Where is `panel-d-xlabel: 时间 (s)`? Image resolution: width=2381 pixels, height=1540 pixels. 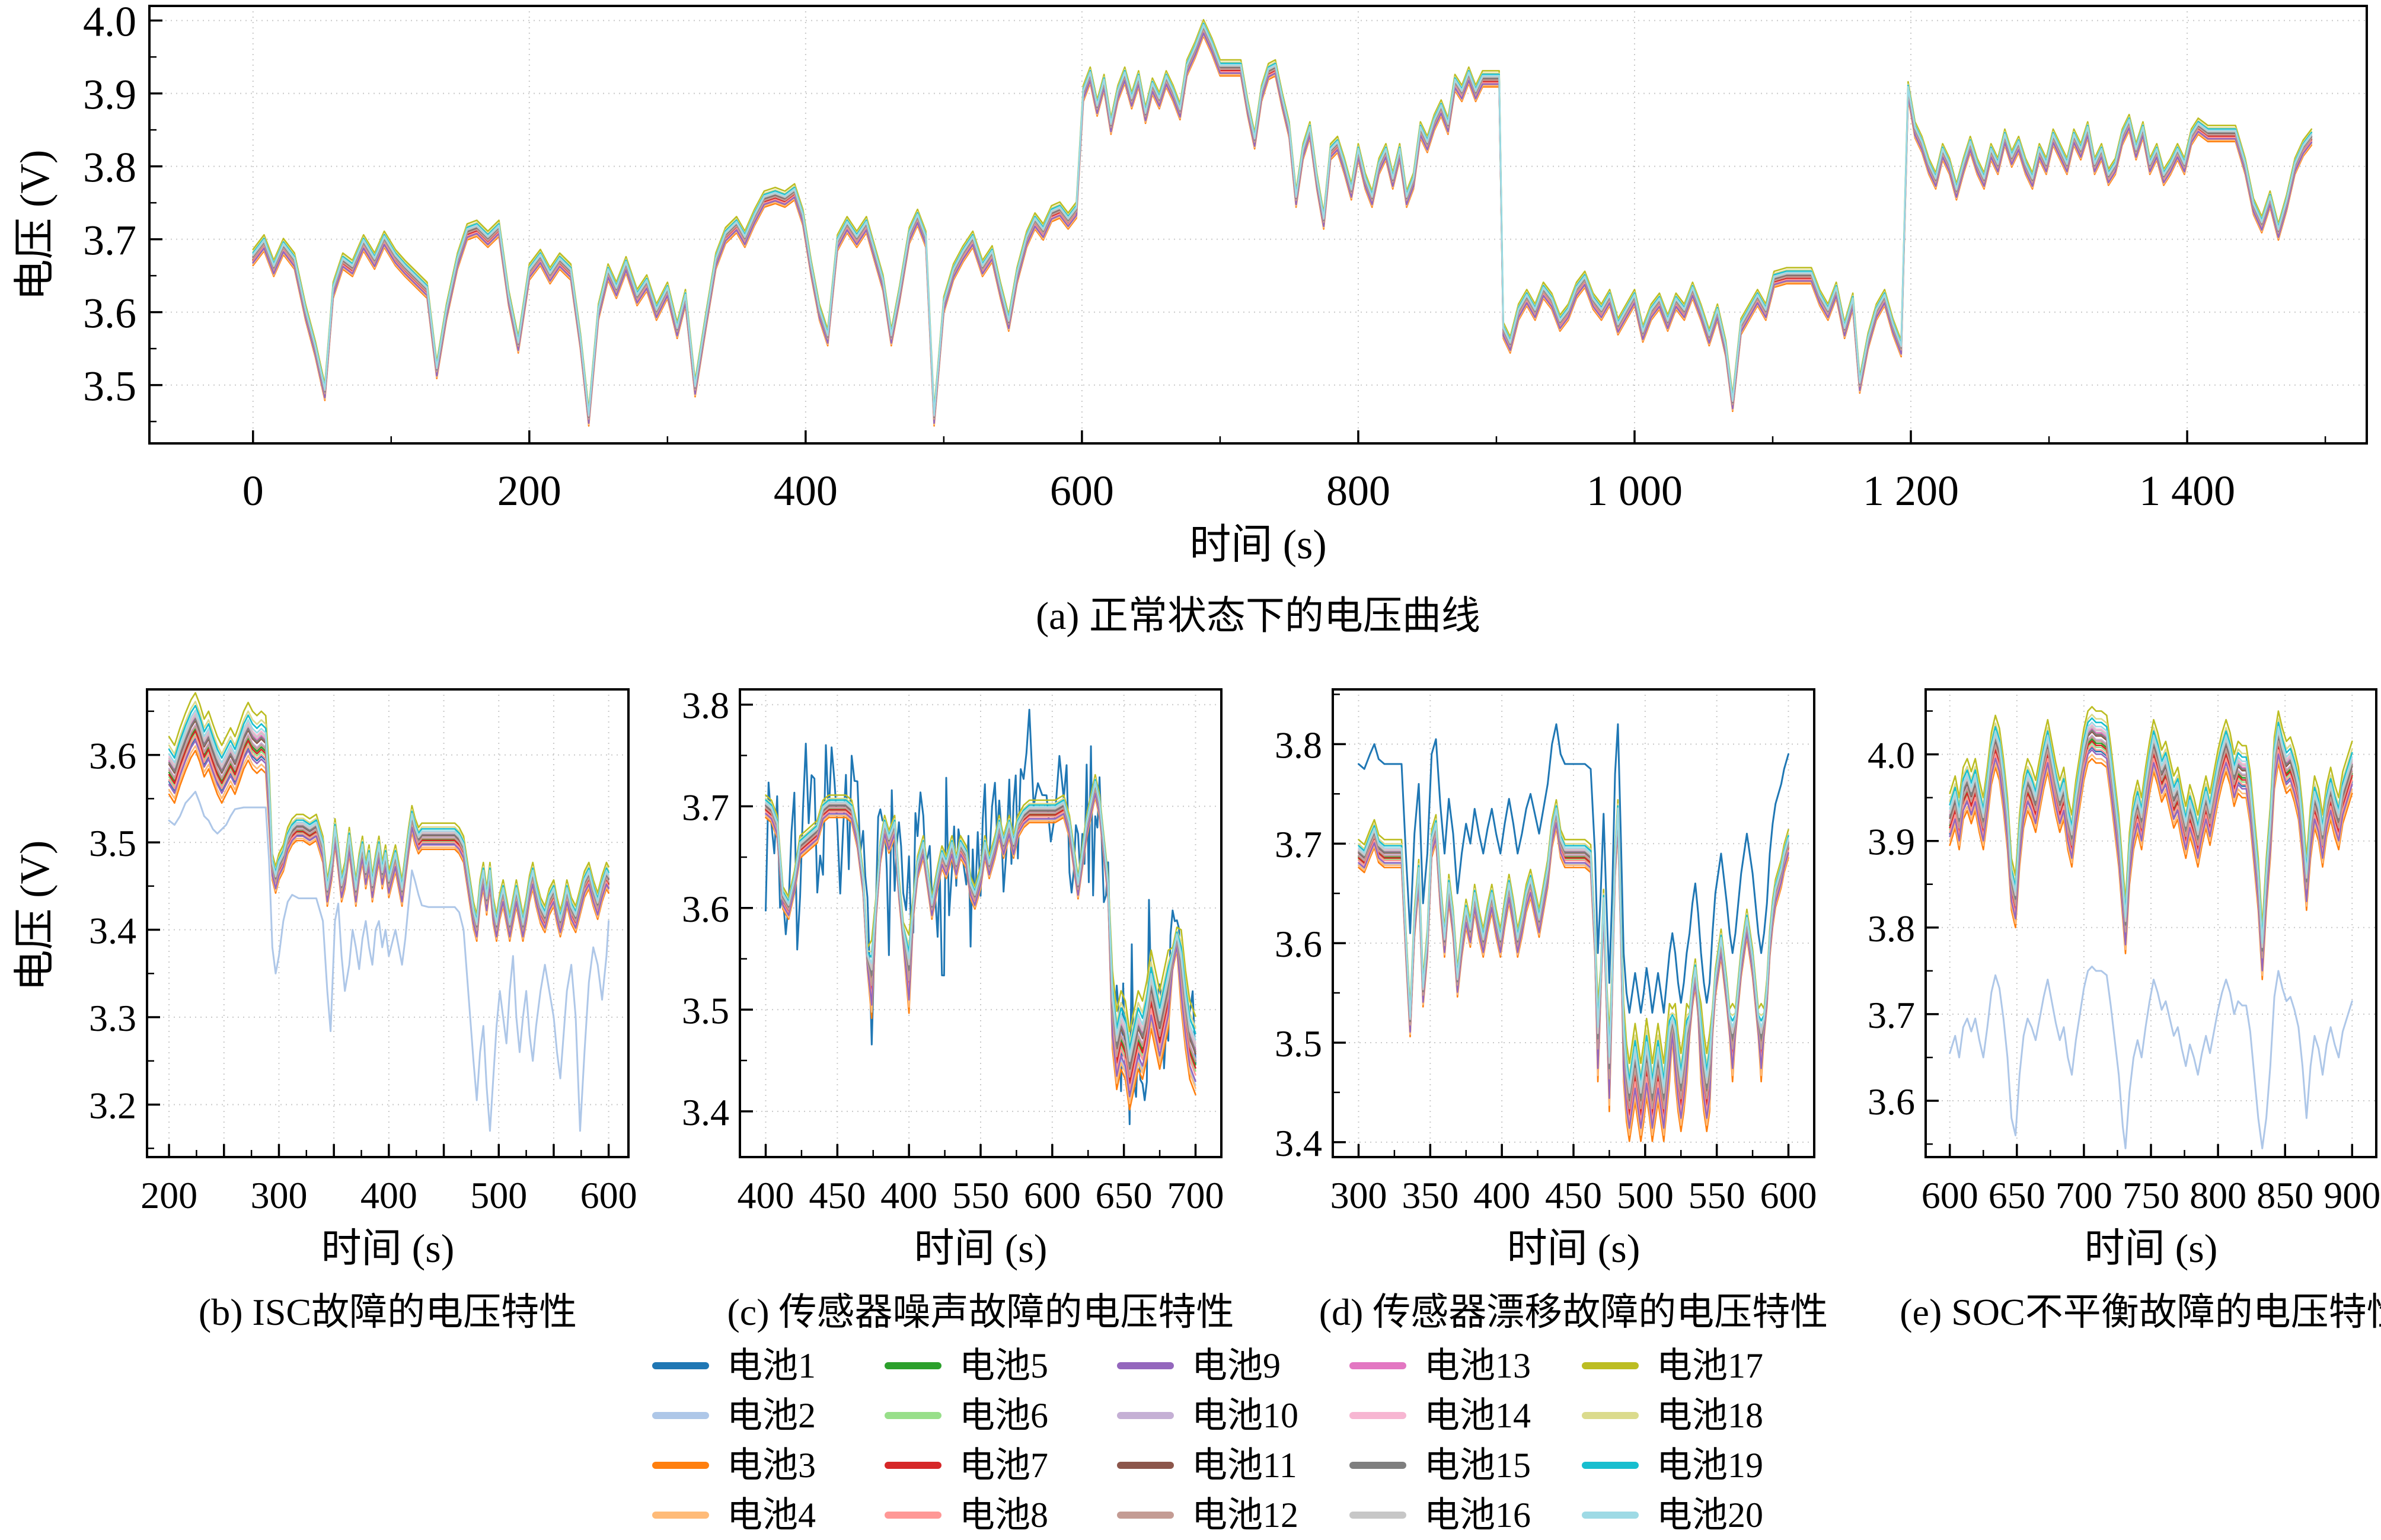 panel-d-xlabel: 时间 (s) is located at coordinates (1573, 1249).